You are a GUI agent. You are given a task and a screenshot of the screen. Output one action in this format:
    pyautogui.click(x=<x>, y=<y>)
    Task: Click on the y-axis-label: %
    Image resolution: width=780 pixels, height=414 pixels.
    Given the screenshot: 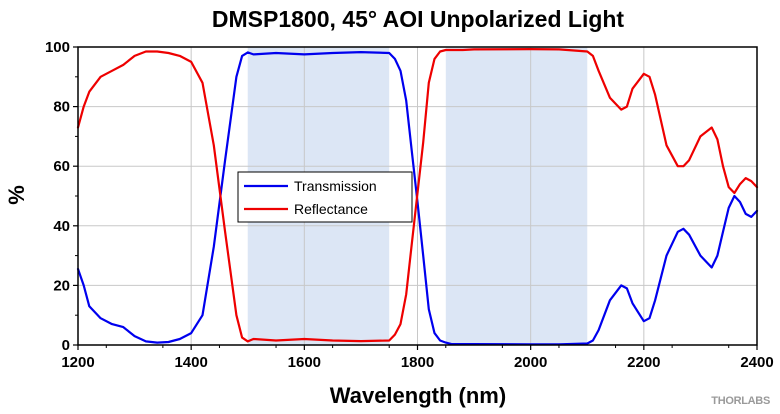 What is the action you would take?
    pyautogui.click(x=16, y=195)
    